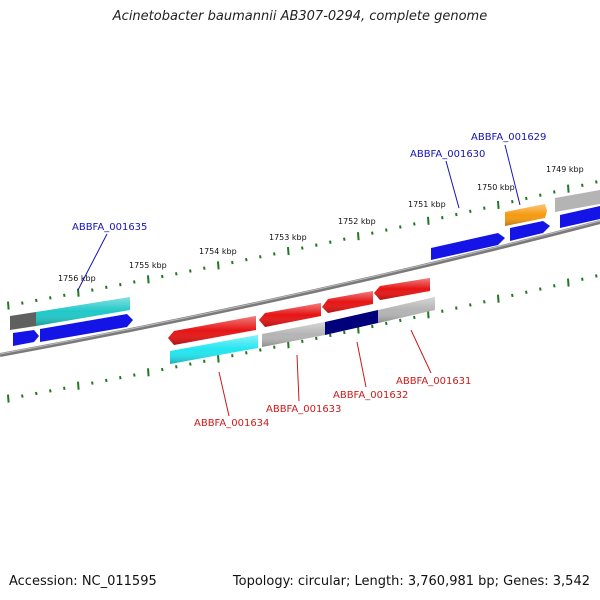  Describe the element at coordinates (447, 154) in the screenshot. I see `gene-label-ABBFA_001630: ABBFA_001630` at that location.